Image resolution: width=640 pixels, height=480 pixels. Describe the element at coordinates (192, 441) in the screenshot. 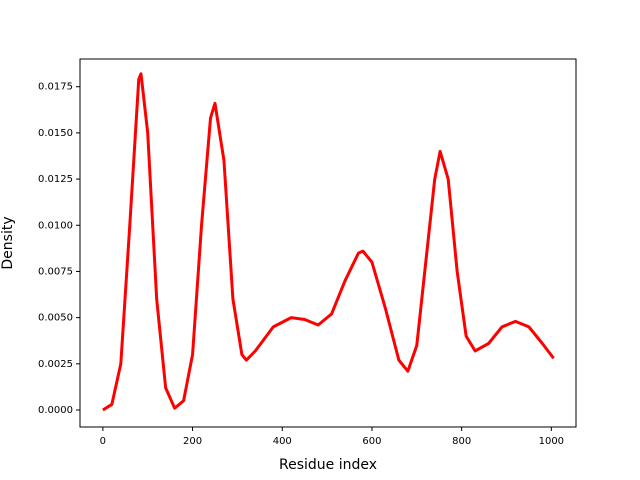

I see `x-tick-label: 200` at that location.